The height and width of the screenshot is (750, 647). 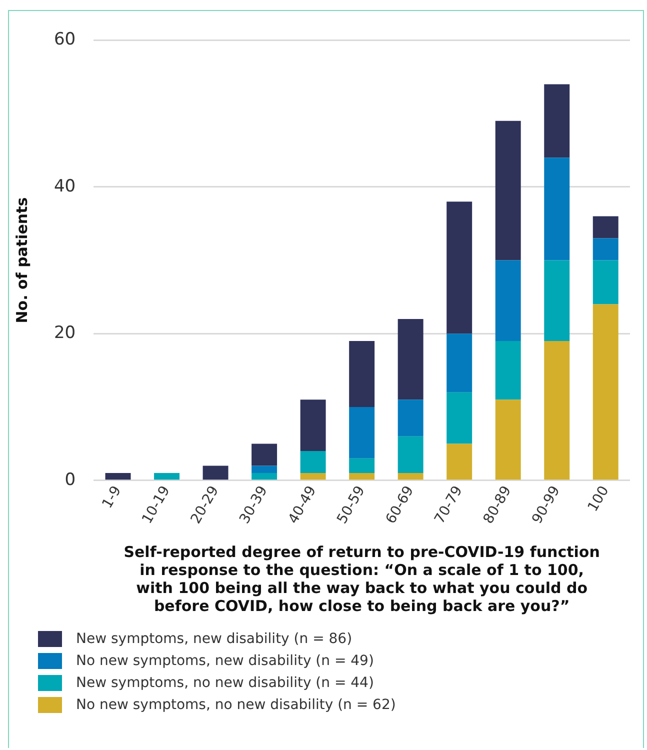 What do you see at coordinates (21, 260) in the screenshot?
I see `y-axis-title: No. of patients` at bounding box center [21, 260].